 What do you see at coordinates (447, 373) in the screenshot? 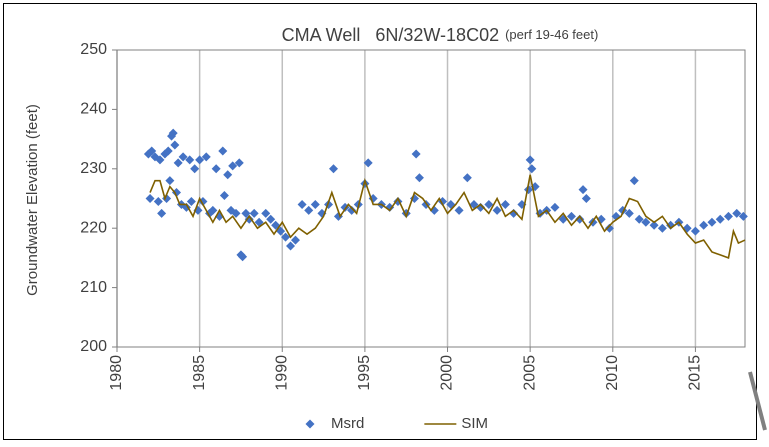
I see `x-tick-label: 2000` at bounding box center [447, 373].